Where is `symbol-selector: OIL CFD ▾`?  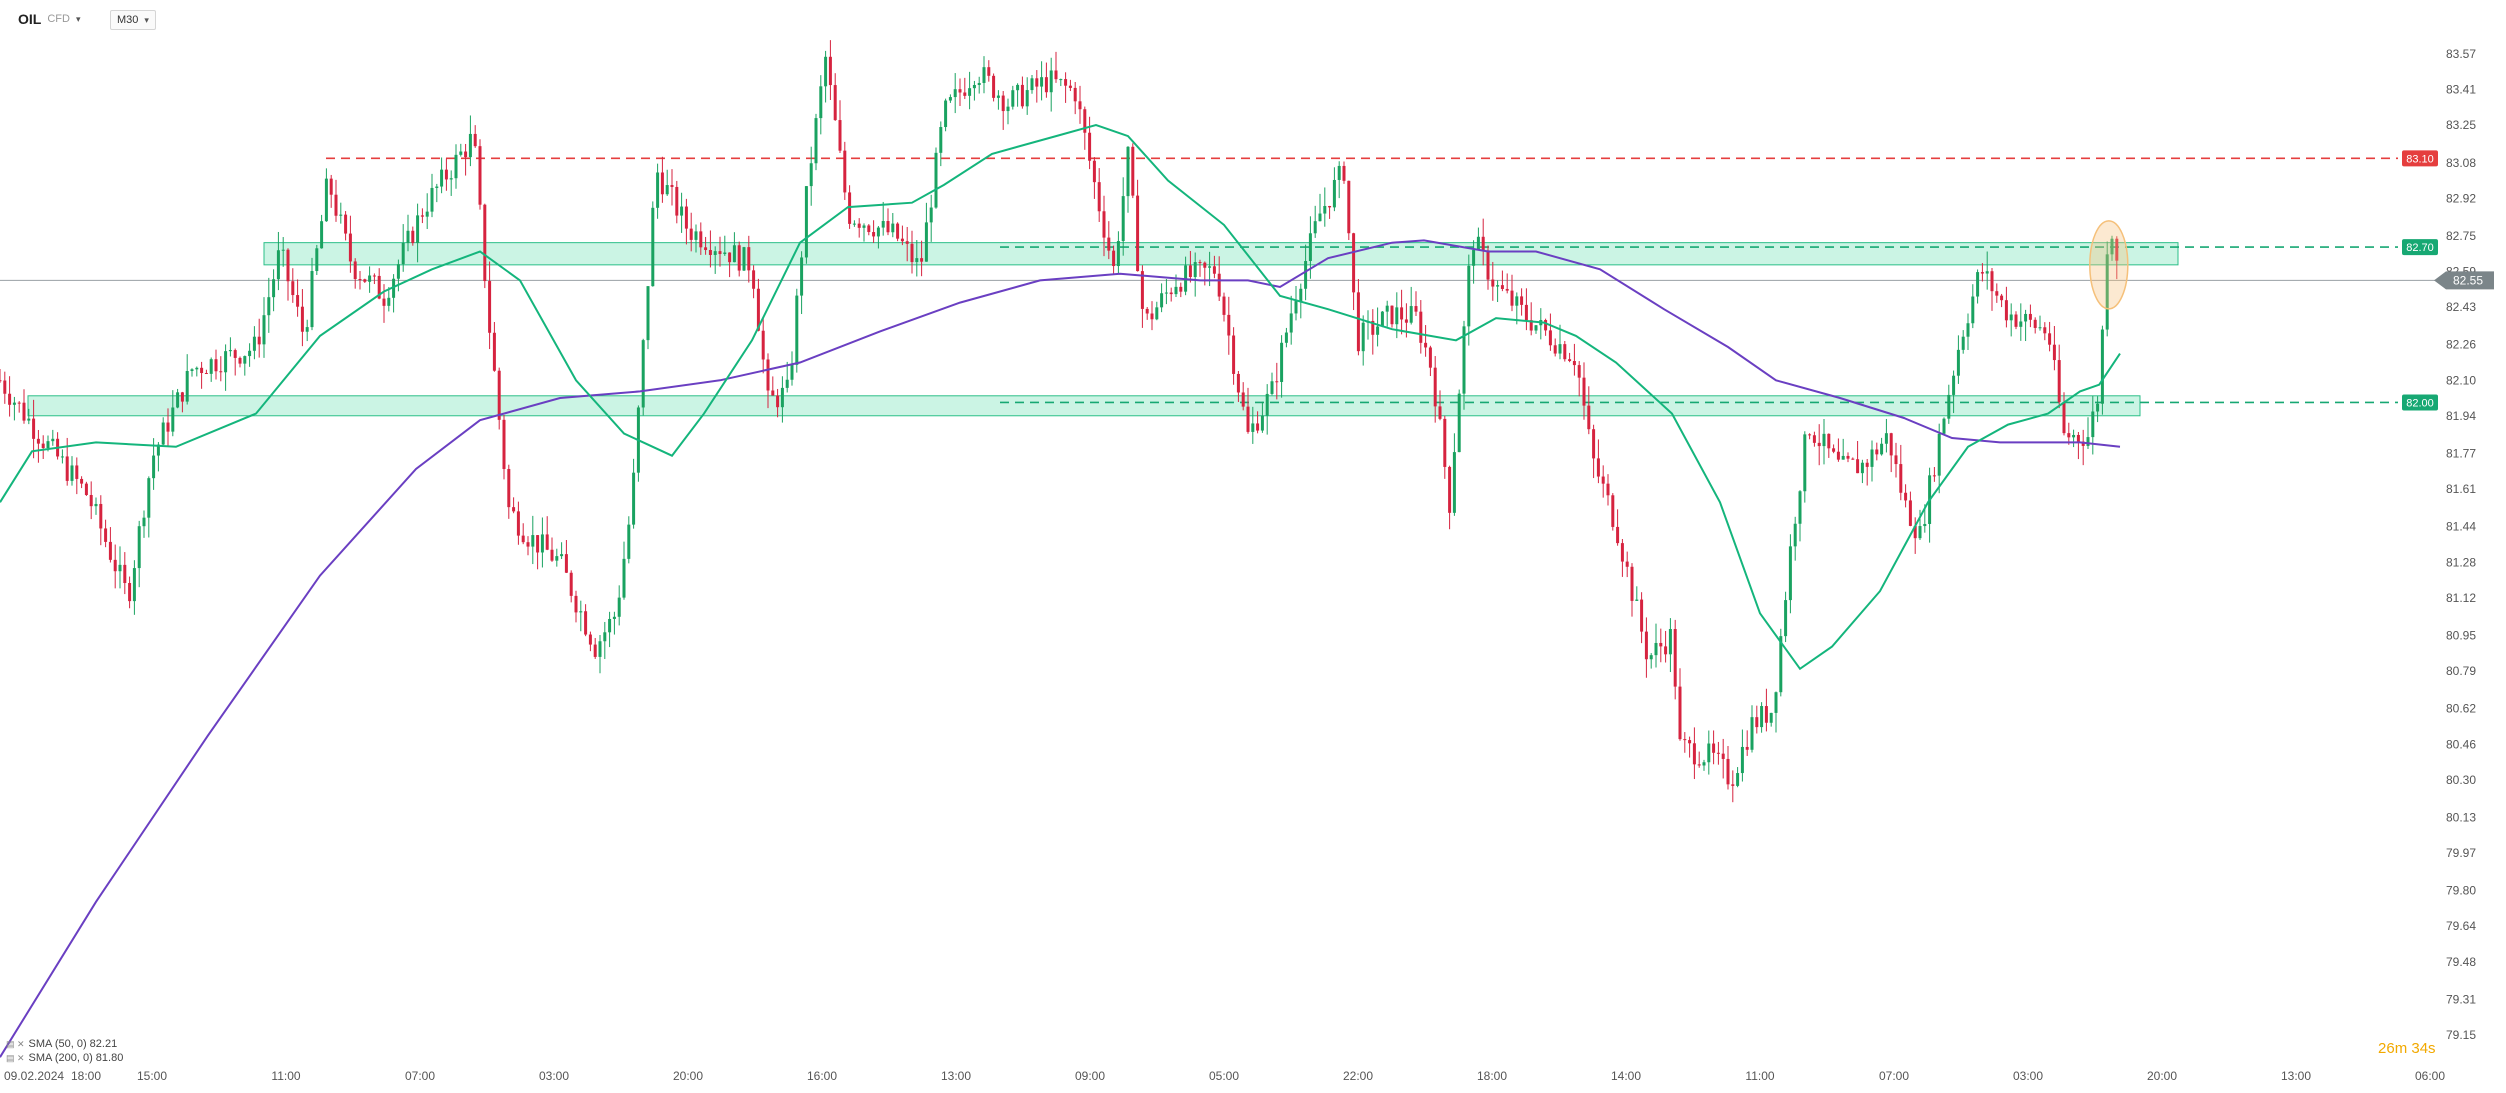 symbol-selector: OIL CFD ▾ is located at coordinates (49, 19).